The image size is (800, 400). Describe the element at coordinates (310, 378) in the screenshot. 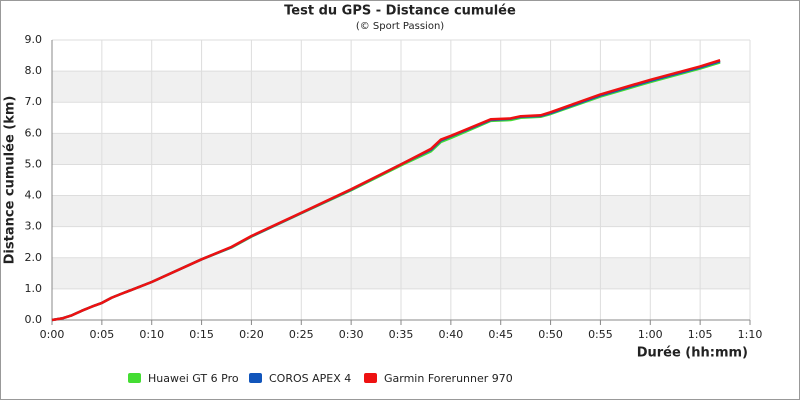

I see `legend-label: COROS APEX 4` at that location.